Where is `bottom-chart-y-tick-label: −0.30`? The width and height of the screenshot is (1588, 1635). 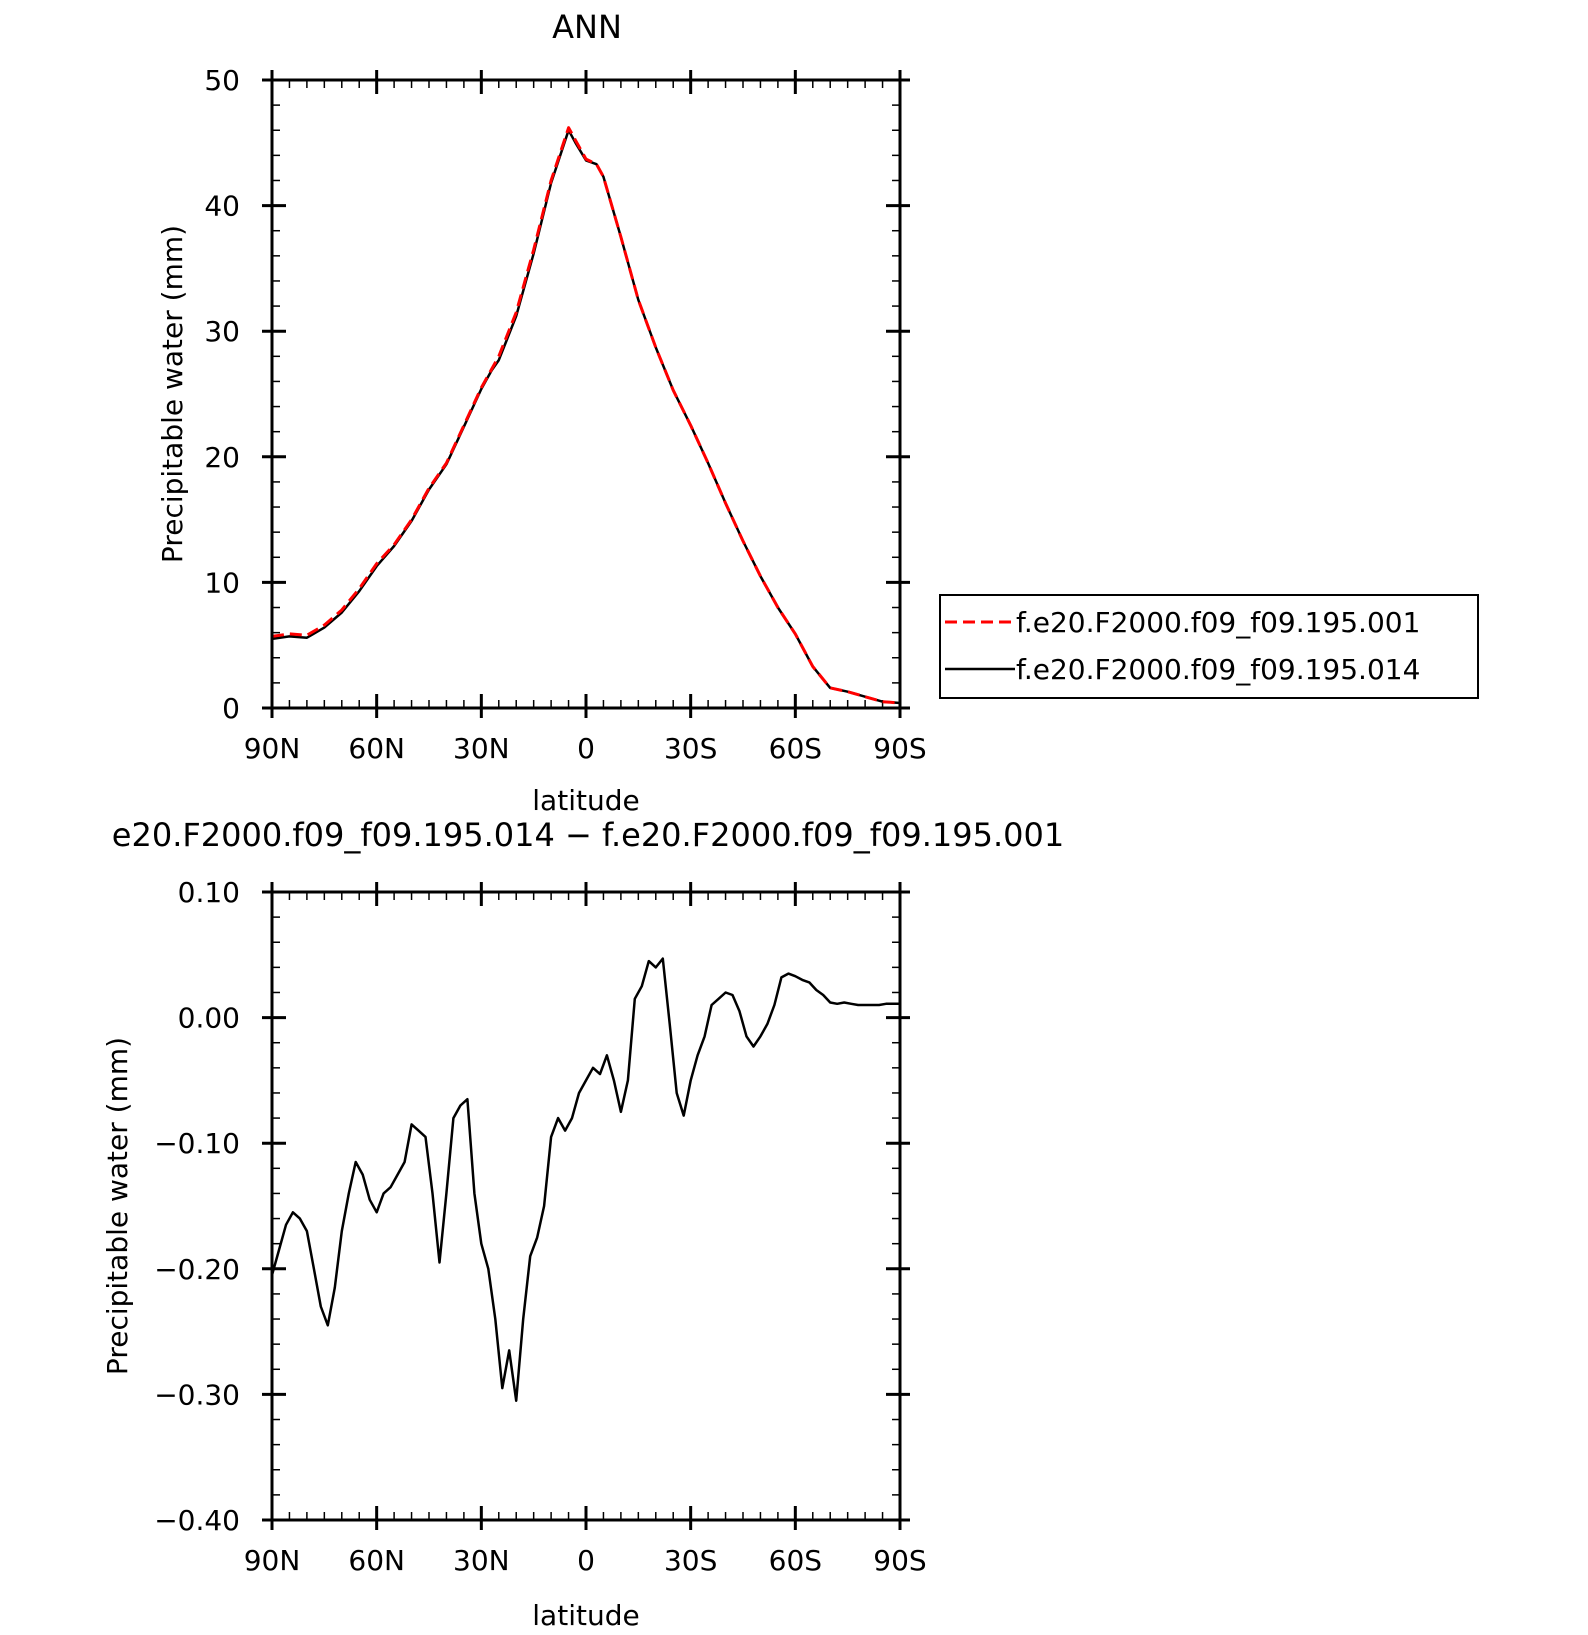
bottom-chart-y-tick-label: −0.30 is located at coordinates (197, 1394).